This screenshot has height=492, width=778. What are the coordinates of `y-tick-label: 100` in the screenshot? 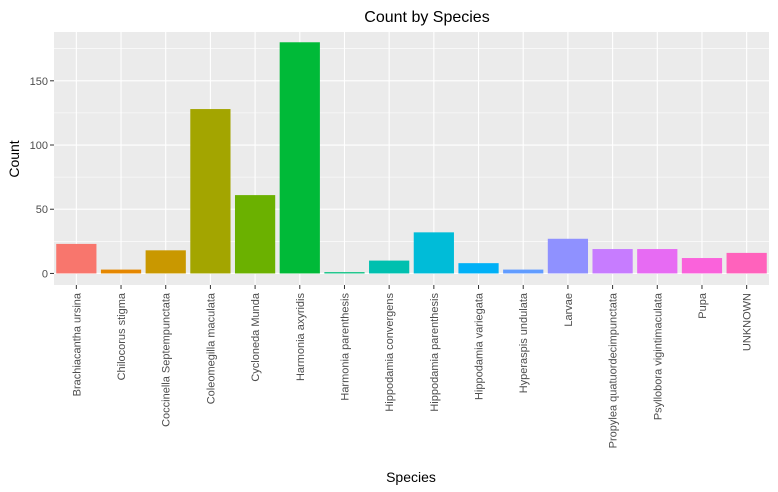 It's located at (39, 146).